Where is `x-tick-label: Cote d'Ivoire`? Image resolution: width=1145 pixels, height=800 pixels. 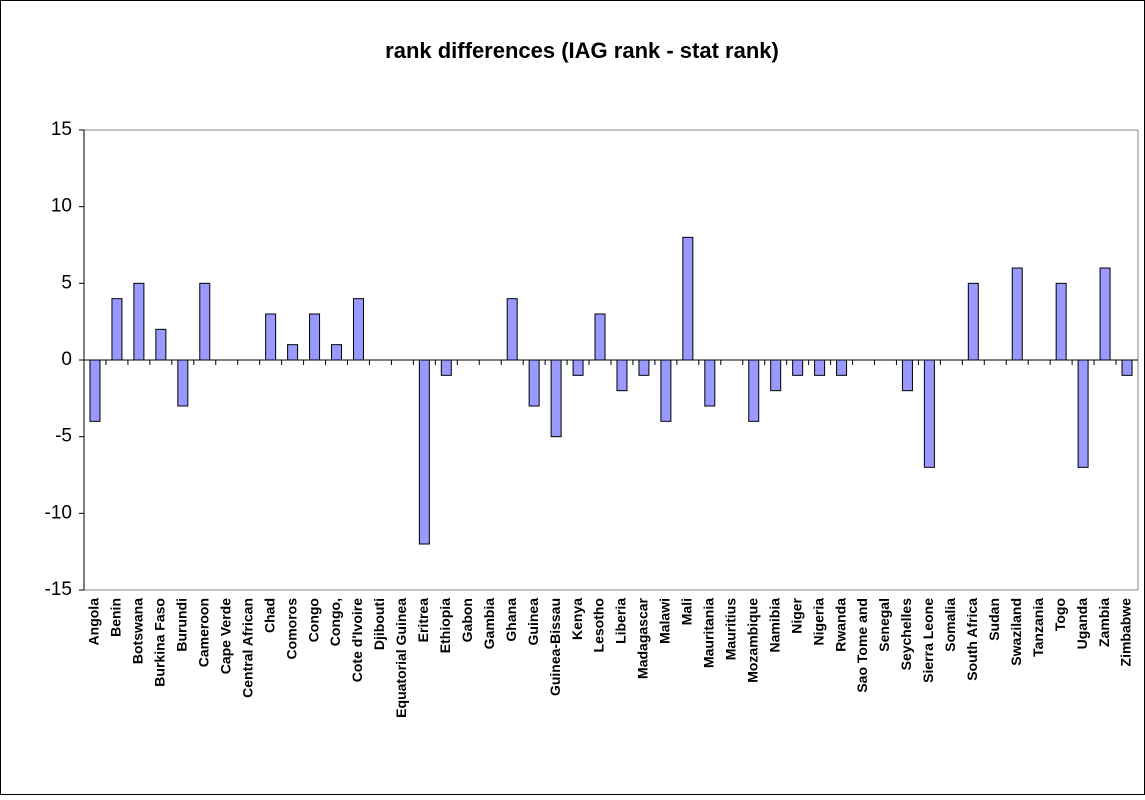 x-tick-label: Cote d'Ivoire is located at coordinates (357, 640).